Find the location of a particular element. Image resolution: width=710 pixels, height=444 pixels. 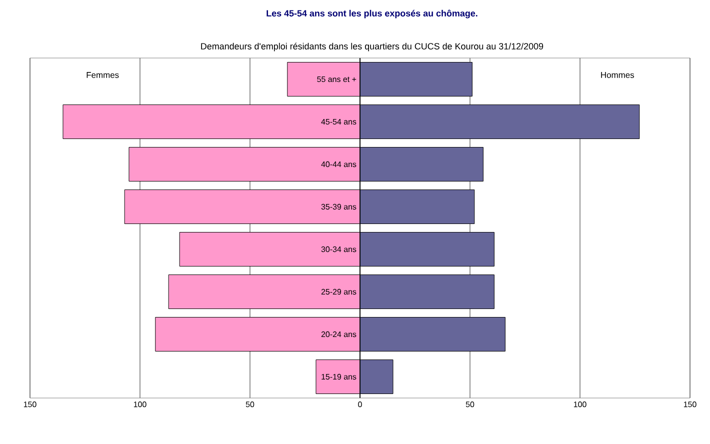

chart-title: Les 45-54 ans sont les plus exposés au chômage. is located at coordinates (372, 14).